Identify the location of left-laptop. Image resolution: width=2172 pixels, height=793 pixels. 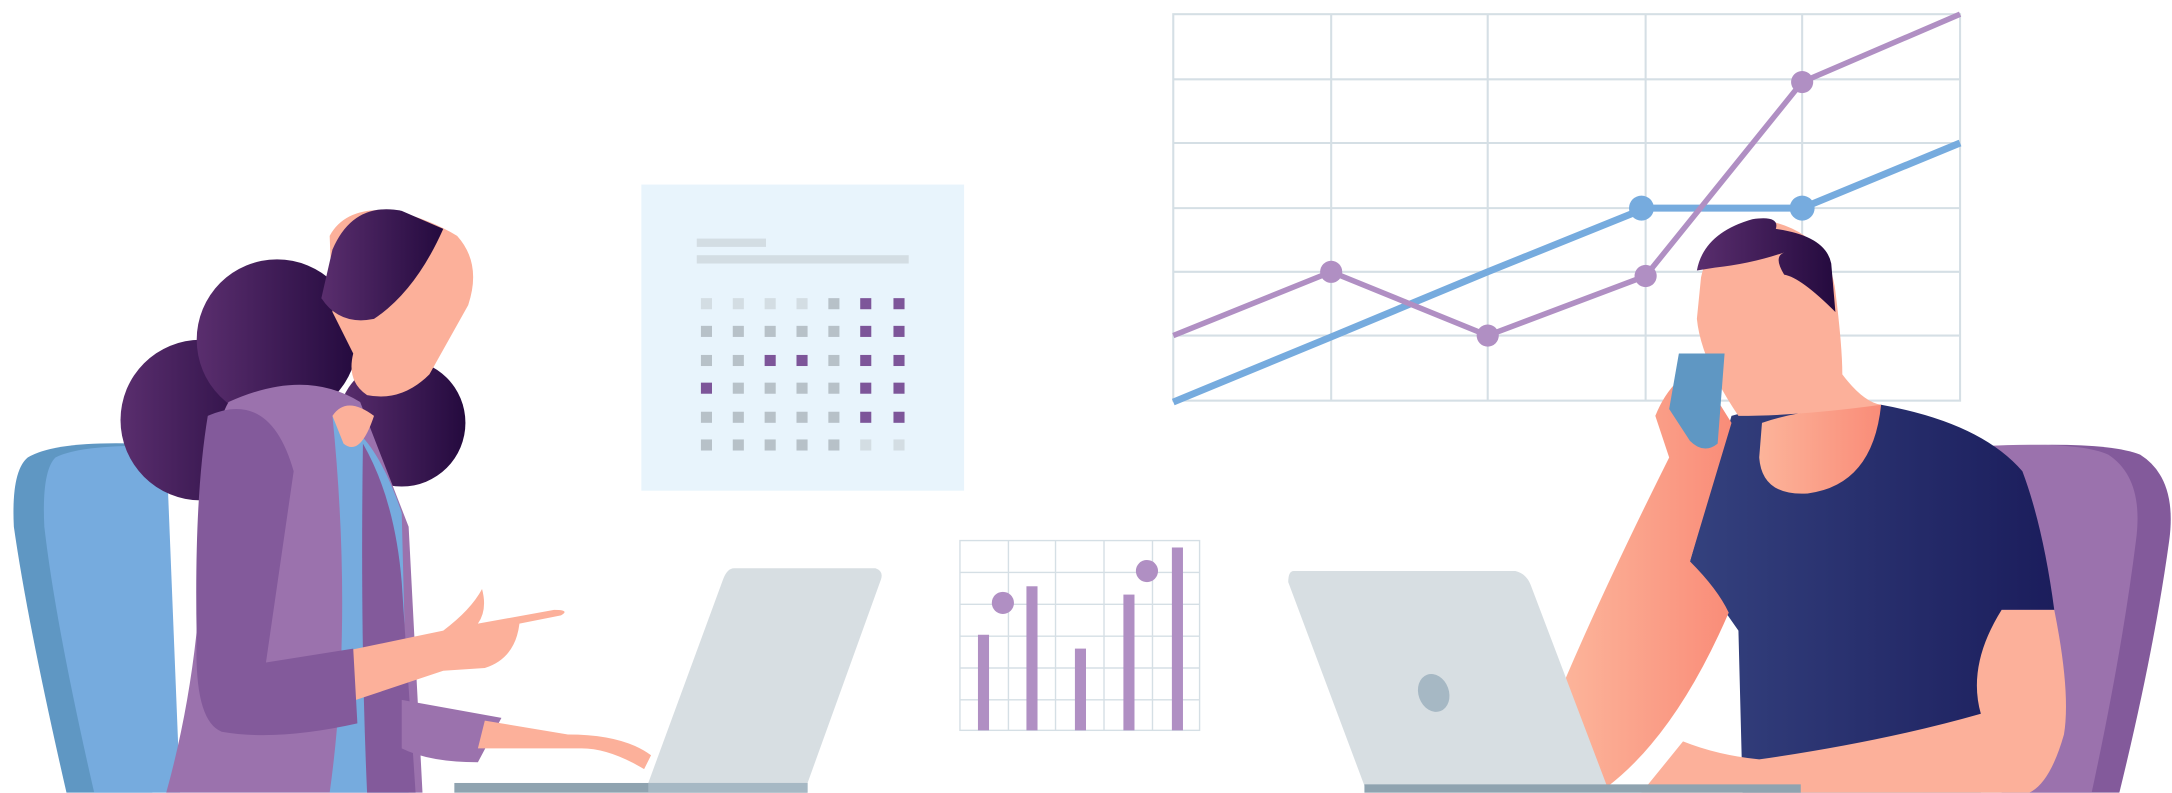
(668, 680).